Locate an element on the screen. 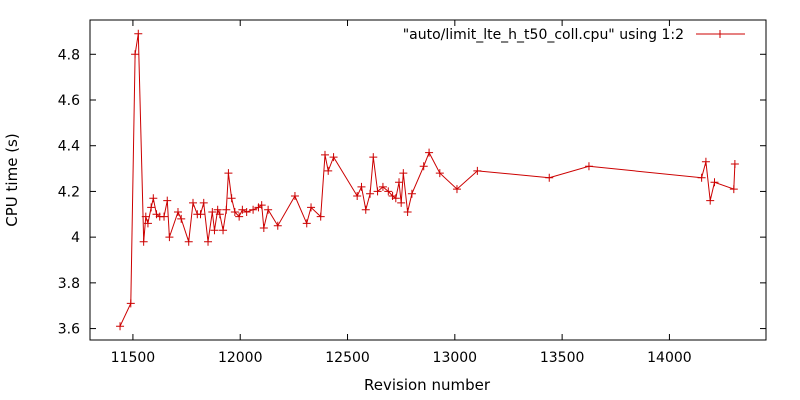  x-tick-label: 11500 is located at coordinates (133, 358).